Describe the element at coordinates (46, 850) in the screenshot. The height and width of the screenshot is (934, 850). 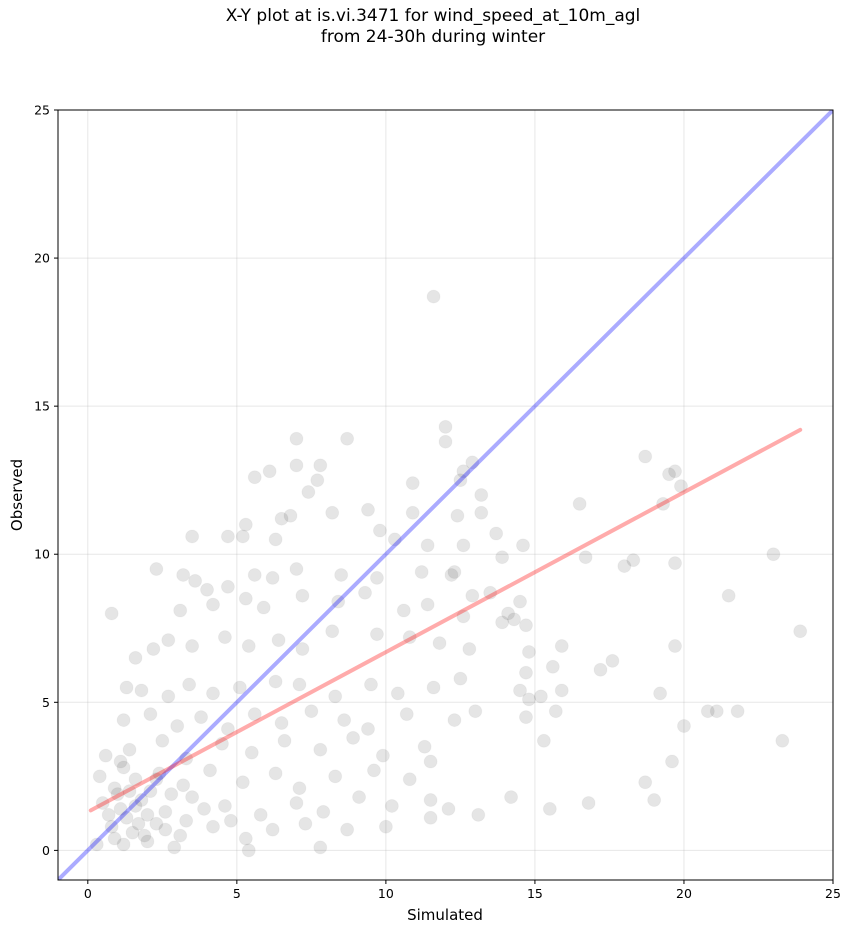
I see `y-tick-label: 0` at that location.